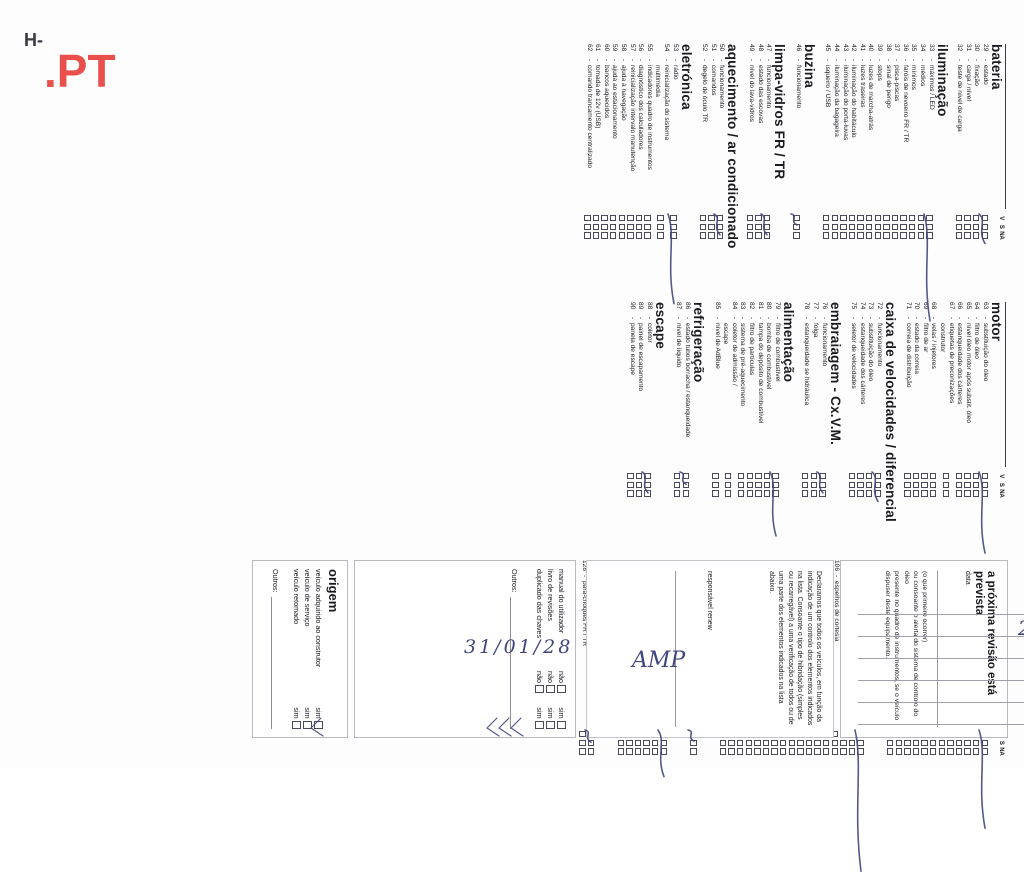 The width and height of the screenshot is (1024, 874). I want to click on option-nao-box, so click(539, 689).